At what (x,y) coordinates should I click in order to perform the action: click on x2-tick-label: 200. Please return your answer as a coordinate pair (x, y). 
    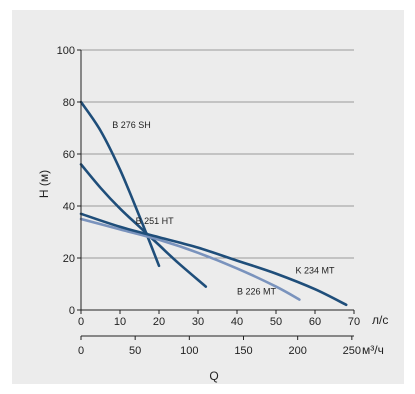
    Looking at the image, I should click on (297, 351).